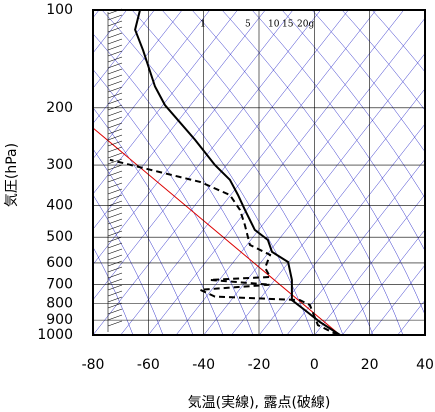 This screenshot has width=435, height=412. What do you see at coordinates (59, 320) in the screenshot?
I see `y-tick-label: 900` at bounding box center [59, 320].